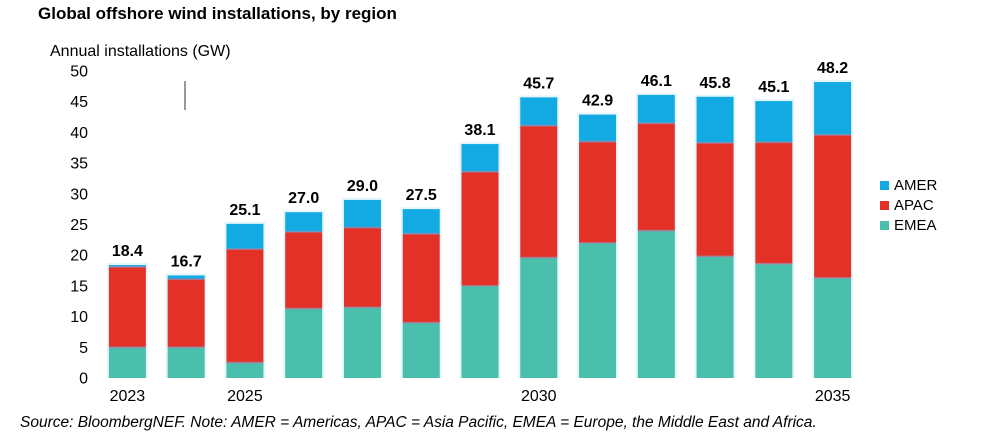  Describe the element at coordinates (597, 101) in the screenshot. I see `total-label: 42.9` at that location.